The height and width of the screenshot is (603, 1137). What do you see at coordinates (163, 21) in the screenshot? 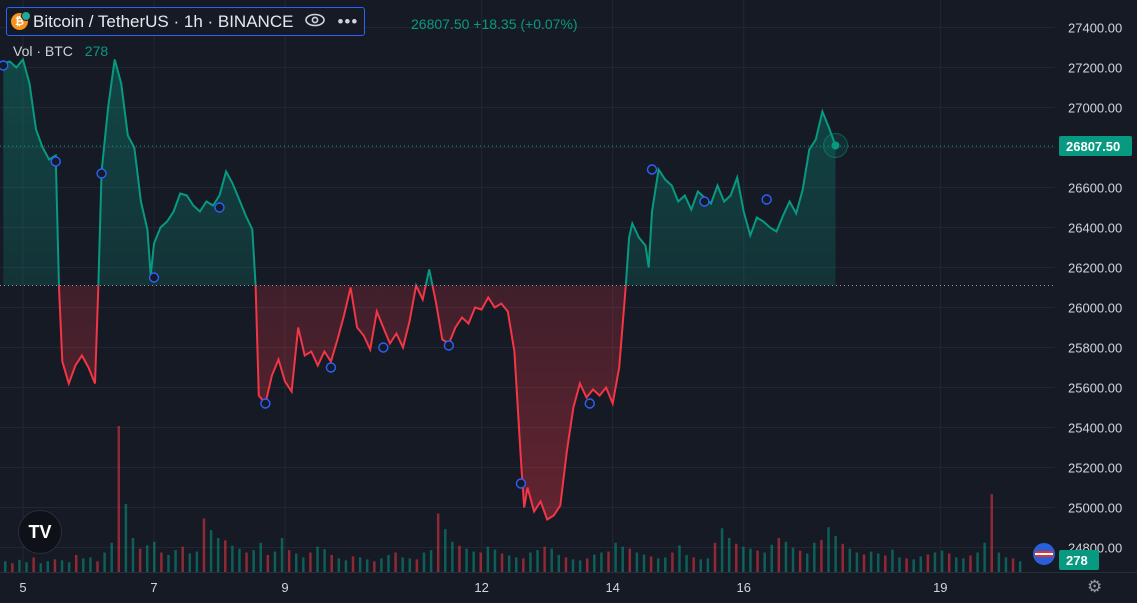
I see `symbol-title: Bitcoin / TetherUS · 1h · BINANCE` at bounding box center [163, 21].